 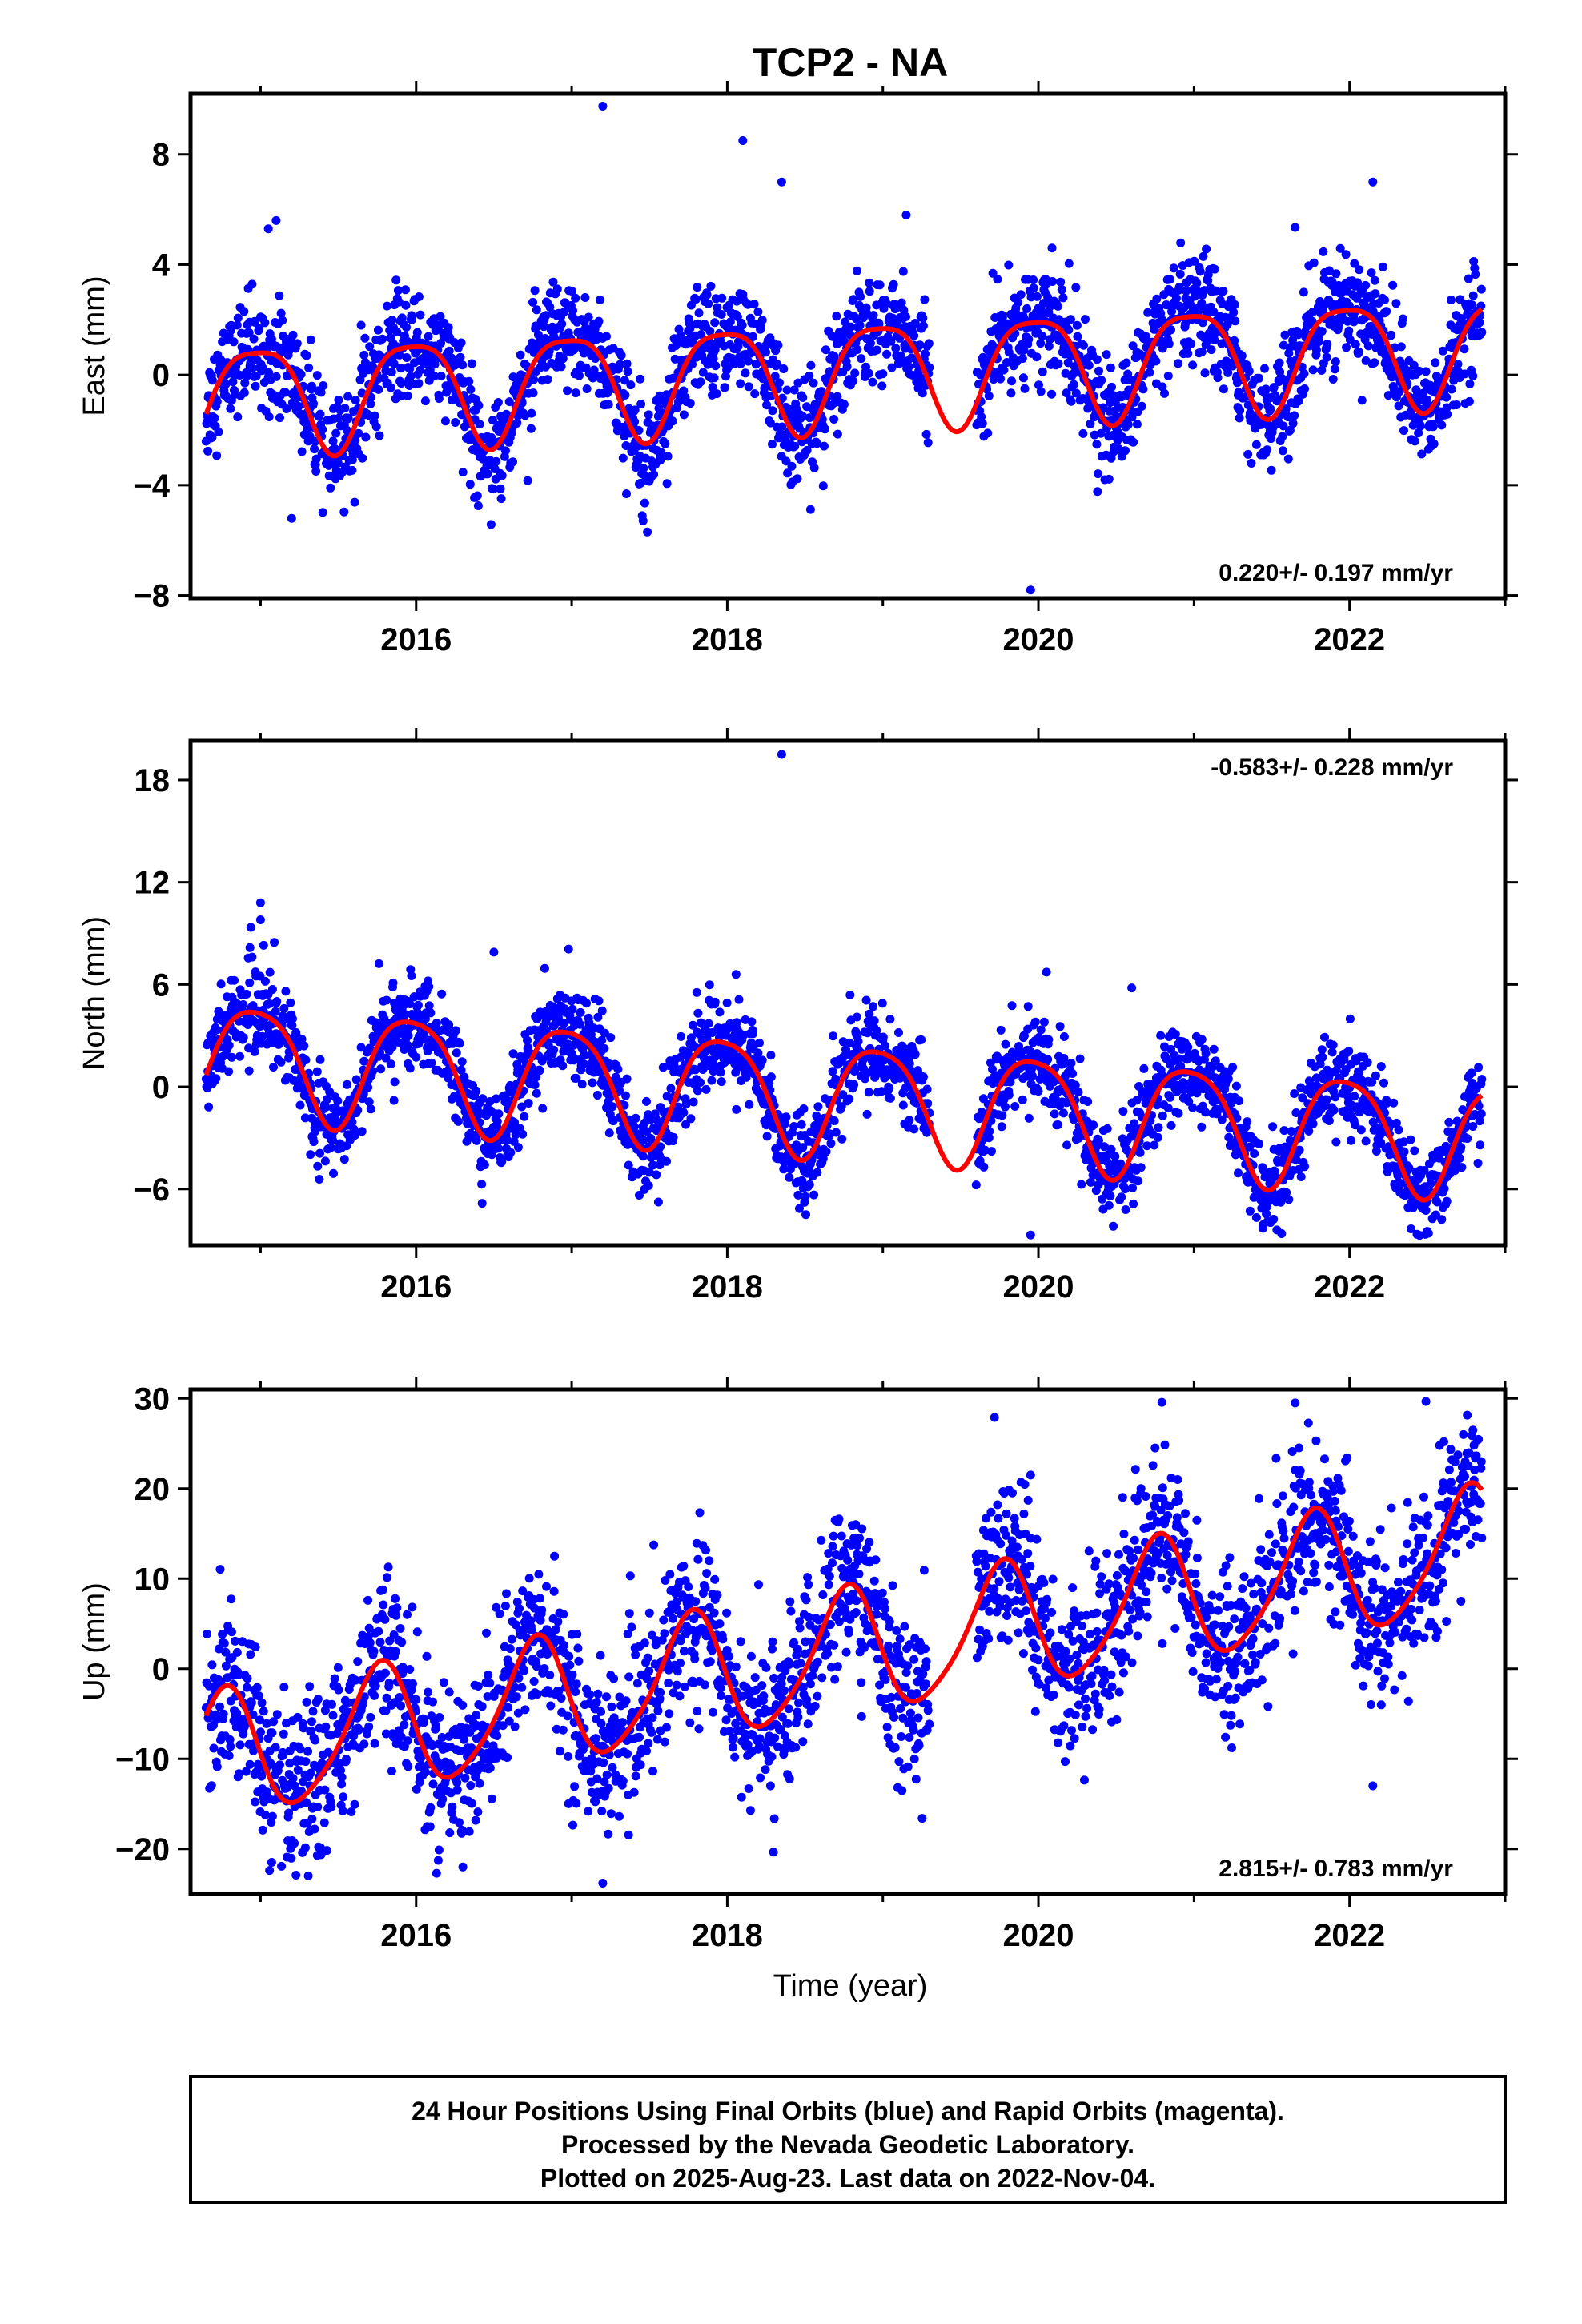 What do you see at coordinates (161, 375) in the screenshot?
I see `y-tick-label: 0` at bounding box center [161, 375].